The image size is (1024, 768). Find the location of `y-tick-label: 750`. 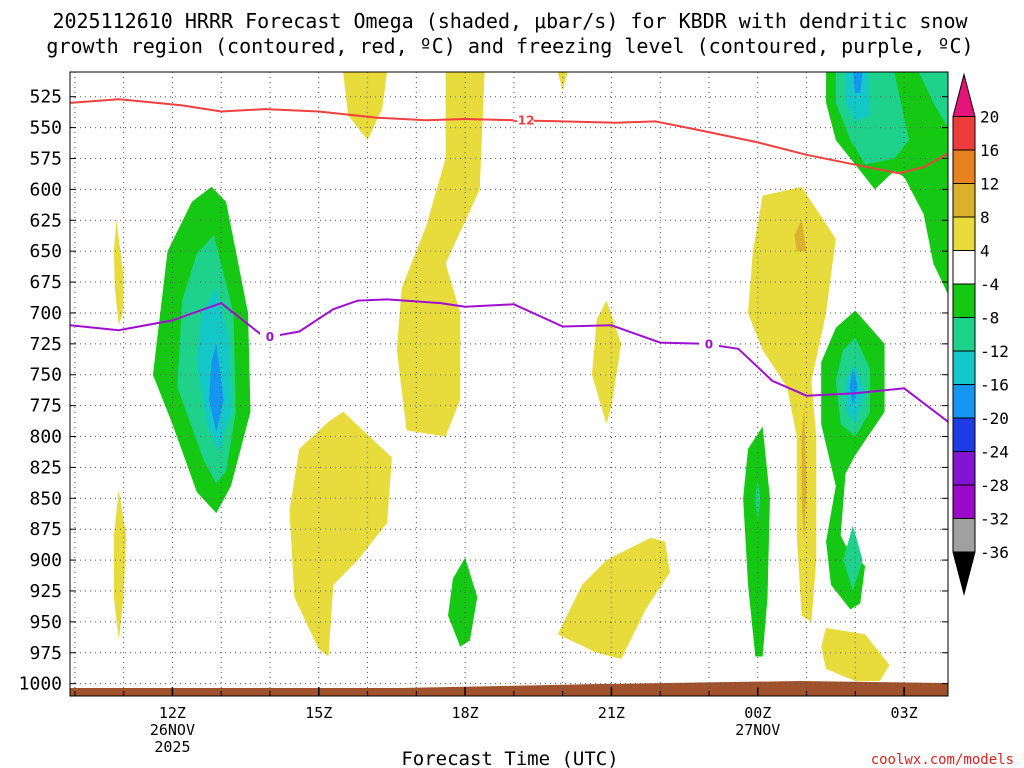

y-tick-label: 750 is located at coordinates (45, 375).